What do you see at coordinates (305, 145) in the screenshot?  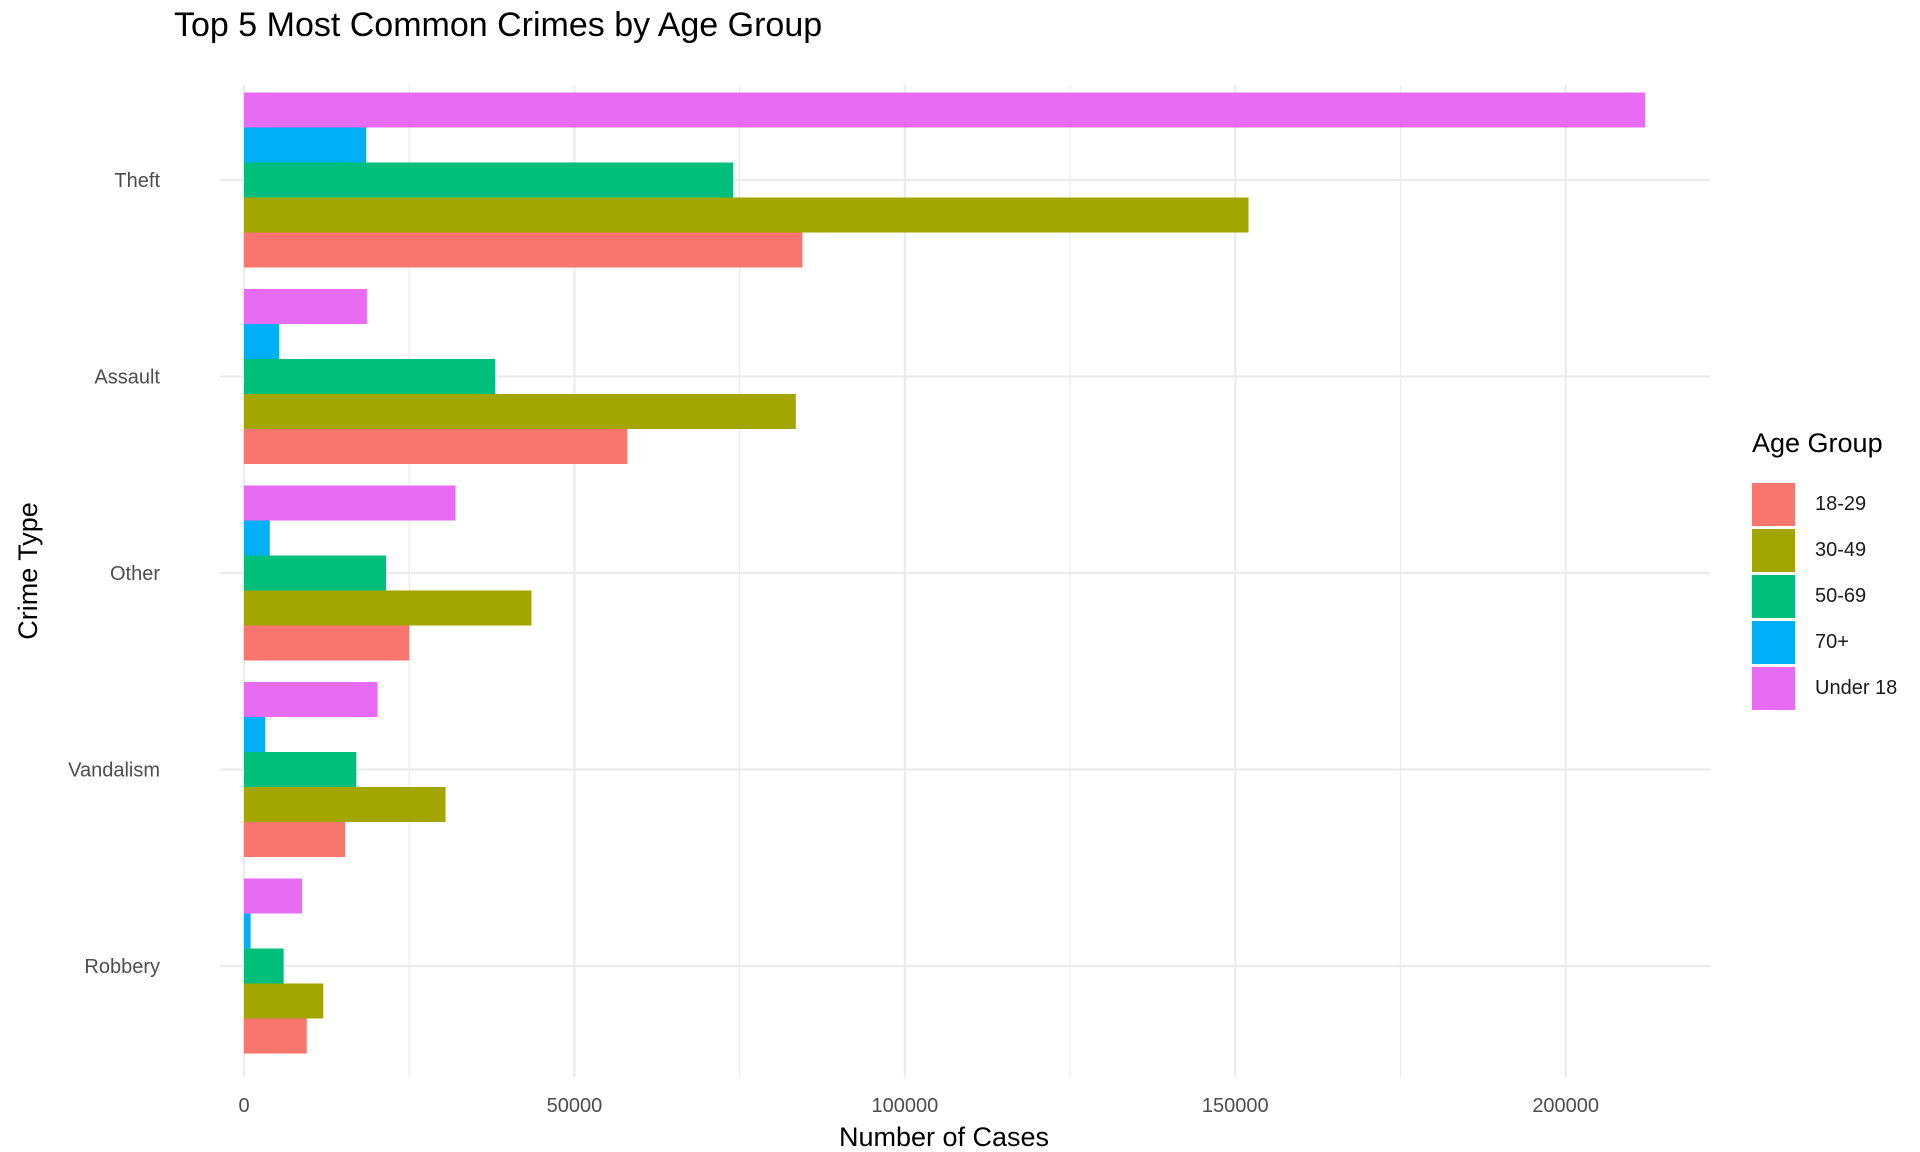 I see `bar-theft-70+` at bounding box center [305, 145].